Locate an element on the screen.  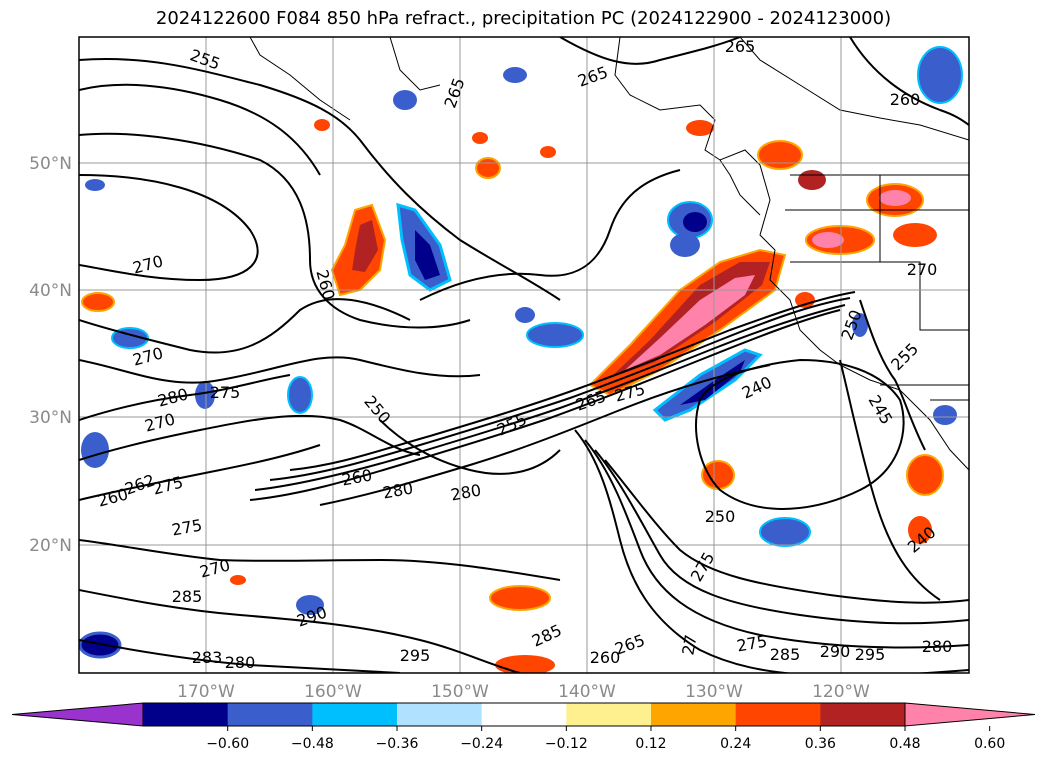
colorbar-extend-min is located at coordinates (77, 714).